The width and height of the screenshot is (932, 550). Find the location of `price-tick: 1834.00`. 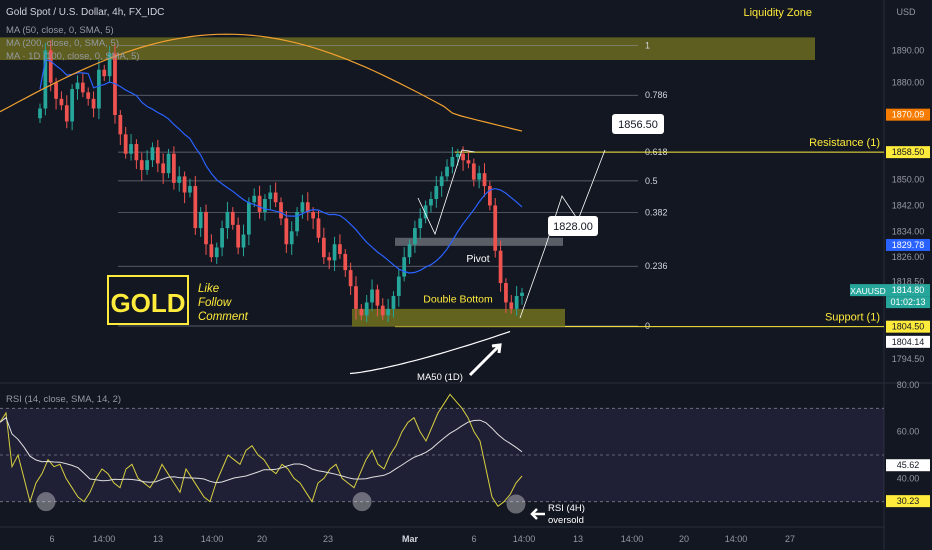

price-tick: 1834.00 is located at coordinates (908, 231).